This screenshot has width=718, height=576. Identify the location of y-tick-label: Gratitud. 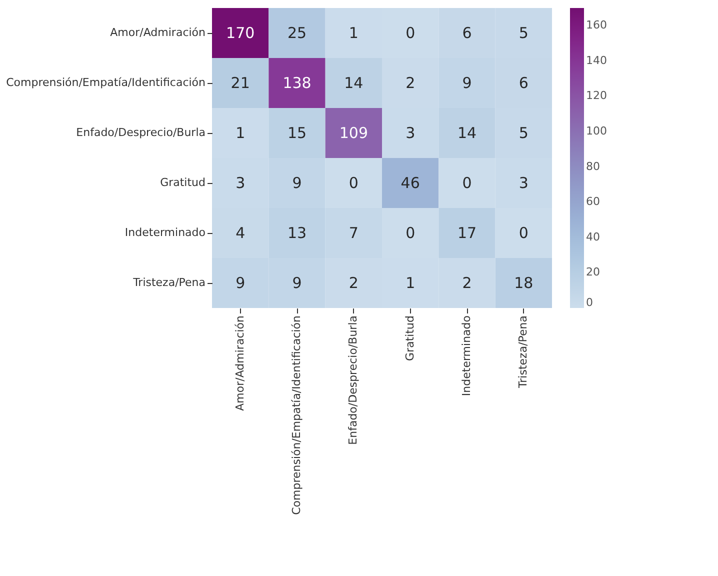
(183, 182).